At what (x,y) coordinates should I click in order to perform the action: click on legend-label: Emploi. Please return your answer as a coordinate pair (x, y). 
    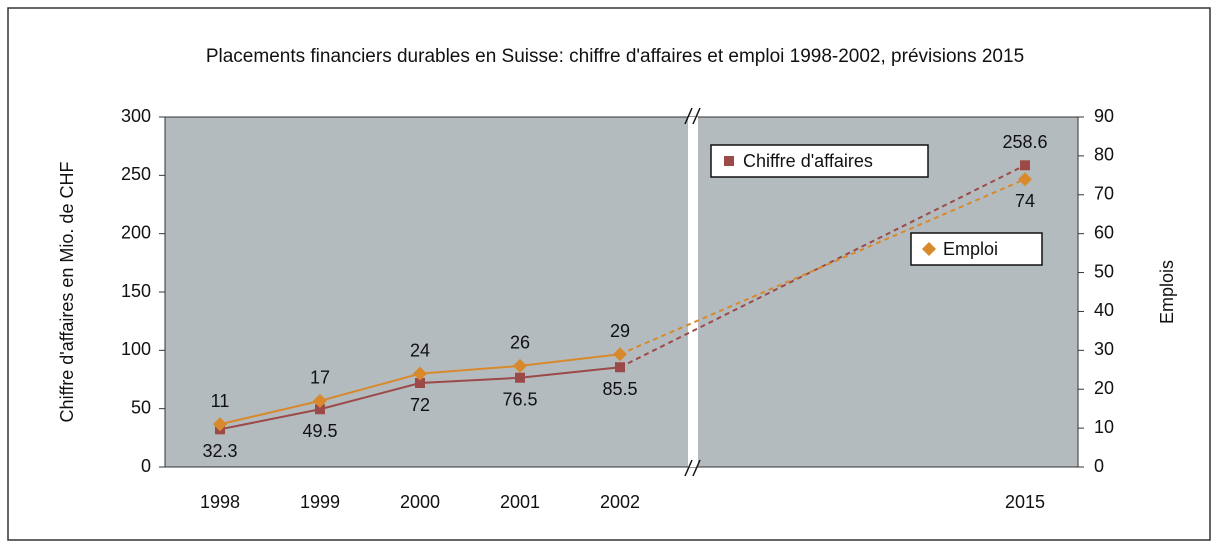
    Looking at the image, I should click on (970, 249).